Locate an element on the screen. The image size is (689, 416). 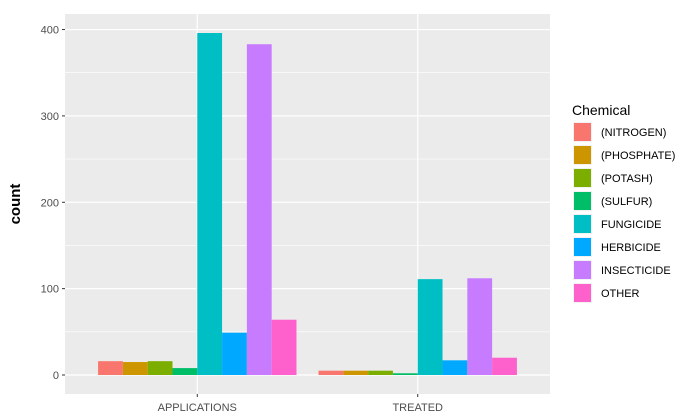
x-tick-label: APPLICATIONS is located at coordinates (197, 408).